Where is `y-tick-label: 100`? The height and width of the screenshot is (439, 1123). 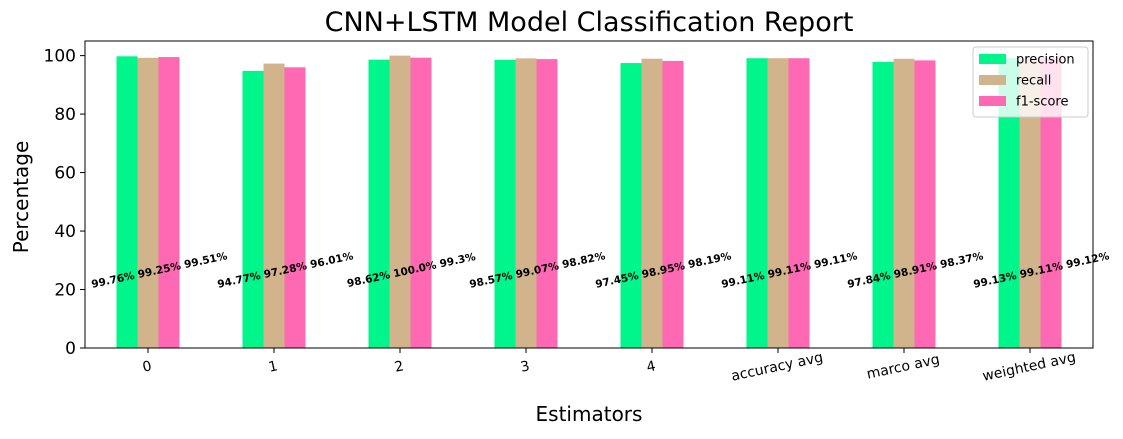
y-tick-label: 100 is located at coordinates (60, 57).